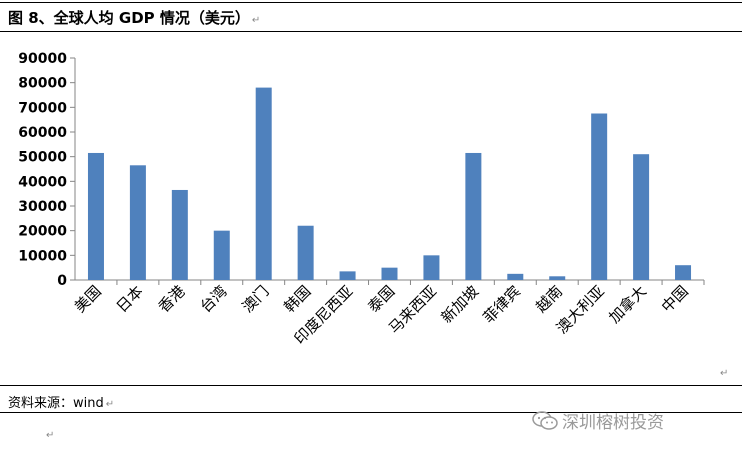 The height and width of the screenshot is (457, 742). I want to click on x-tick-label-10: 菲律宾, so click(502, 304).